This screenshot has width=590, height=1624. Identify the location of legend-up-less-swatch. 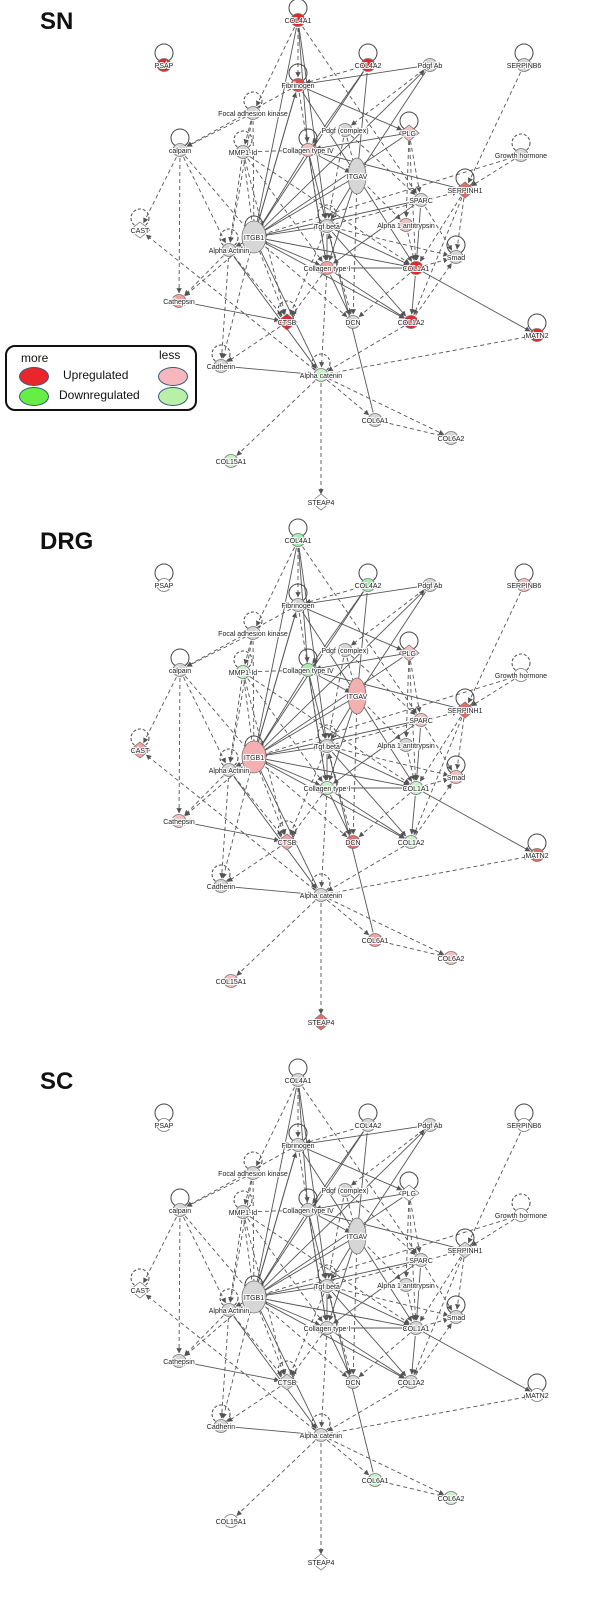
(173, 376).